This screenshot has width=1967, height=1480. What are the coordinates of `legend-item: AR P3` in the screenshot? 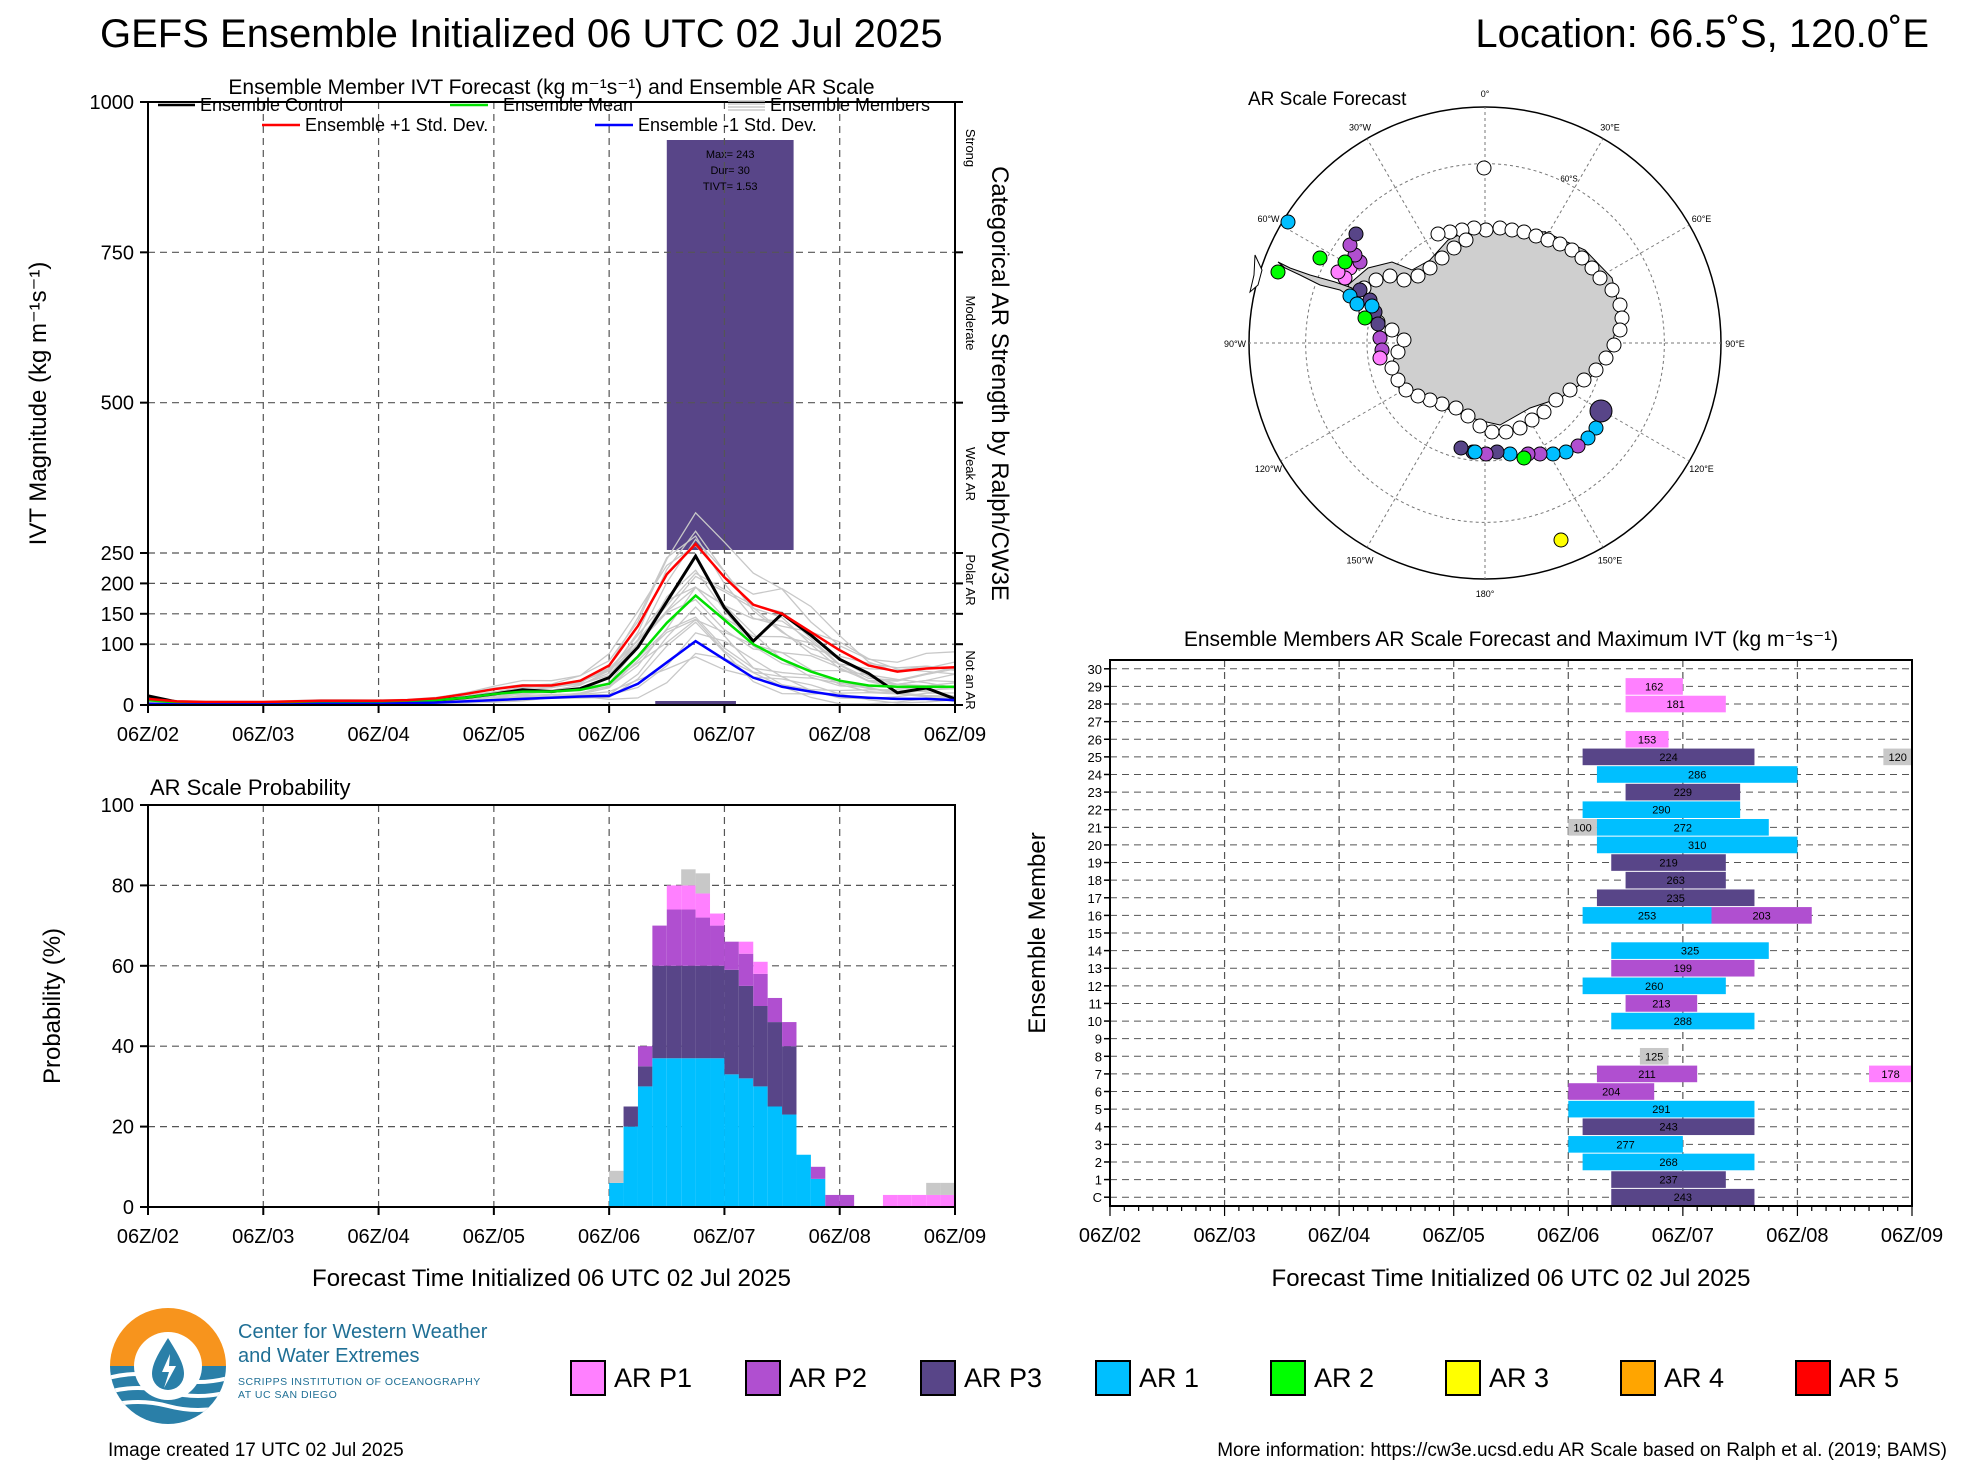 It's located at (981, 1378).